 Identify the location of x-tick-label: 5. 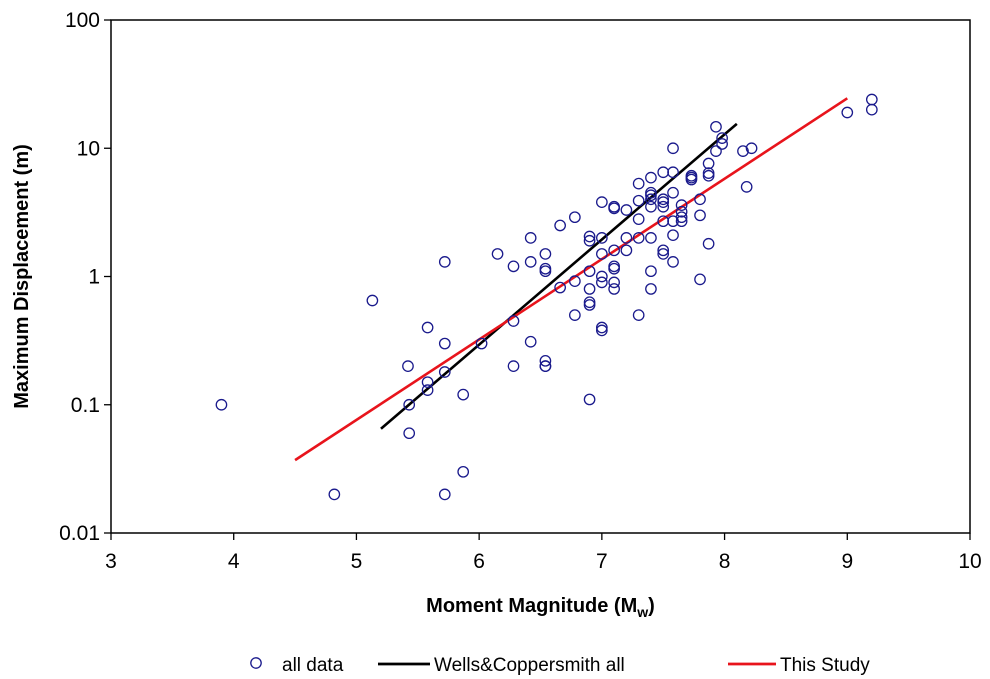
(357, 561).